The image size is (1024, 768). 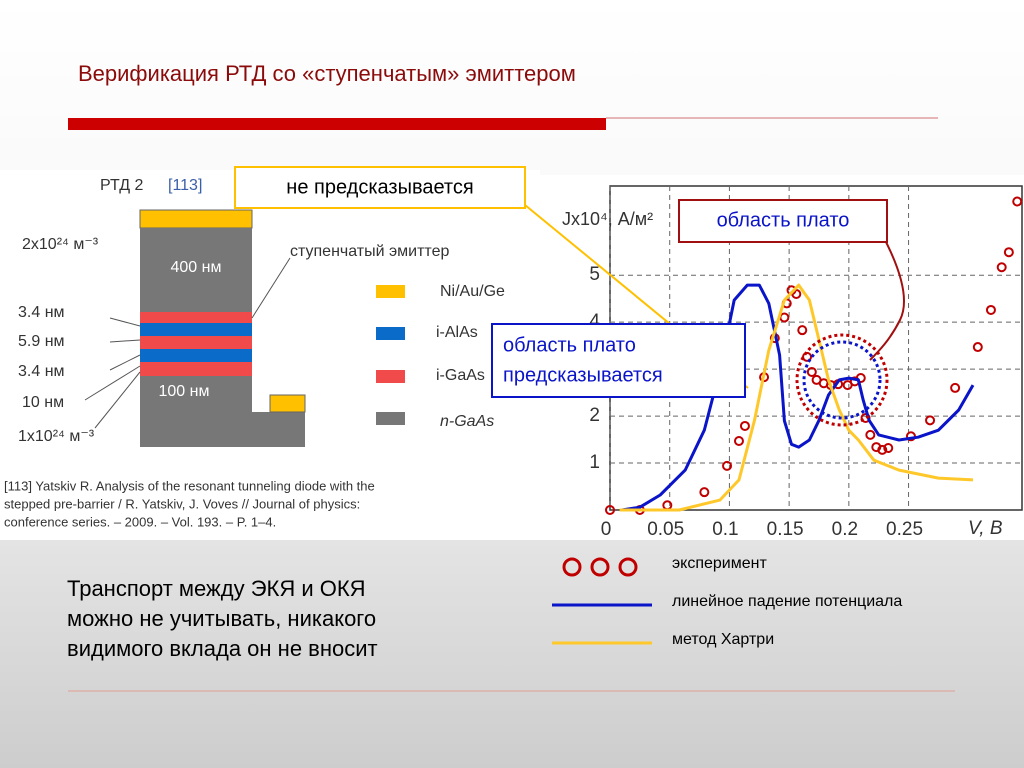 I want to click on label: 400 нм, so click(x=196, y=267).